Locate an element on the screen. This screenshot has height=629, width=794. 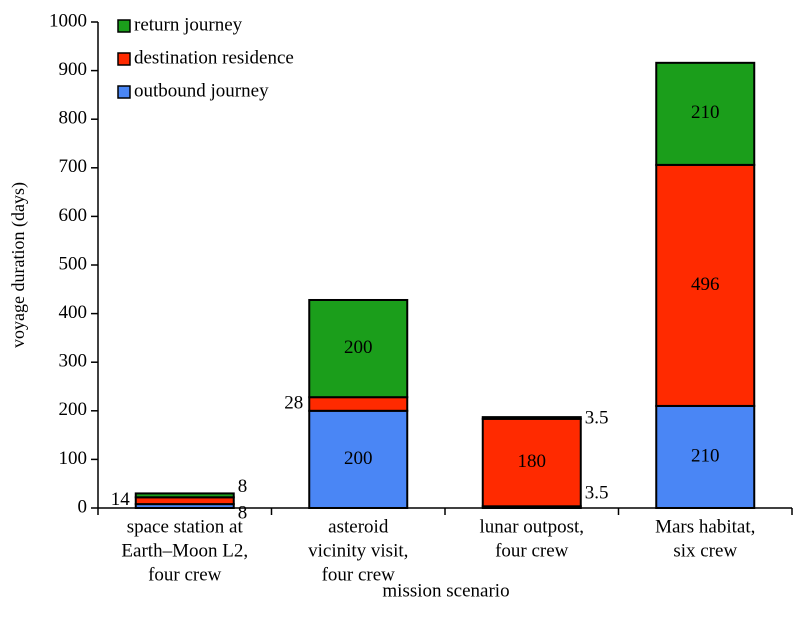
value-label: 496 is located at coordinates (705, 284).